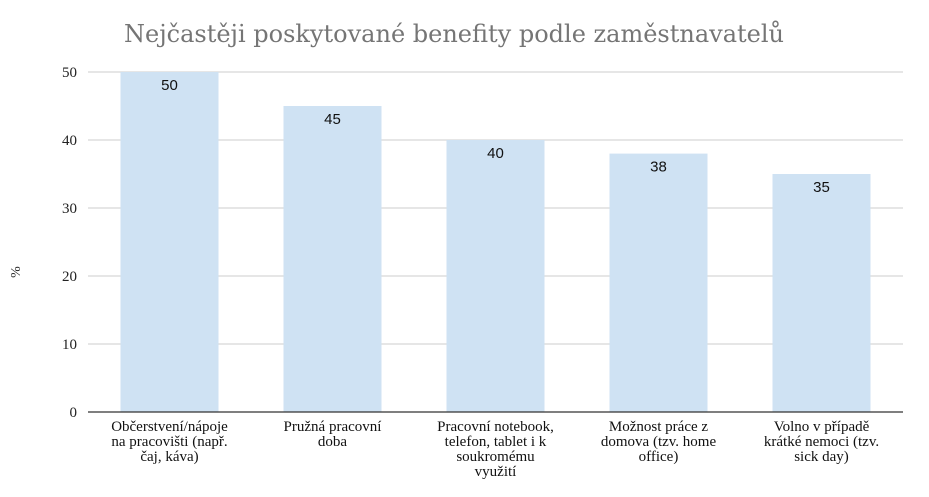 Image resolution: width=929 pixels, height=497 pixels. Describe the element at coordinates (74, 413) in the screenshot. I see `y-tick-label: 0` at that location.